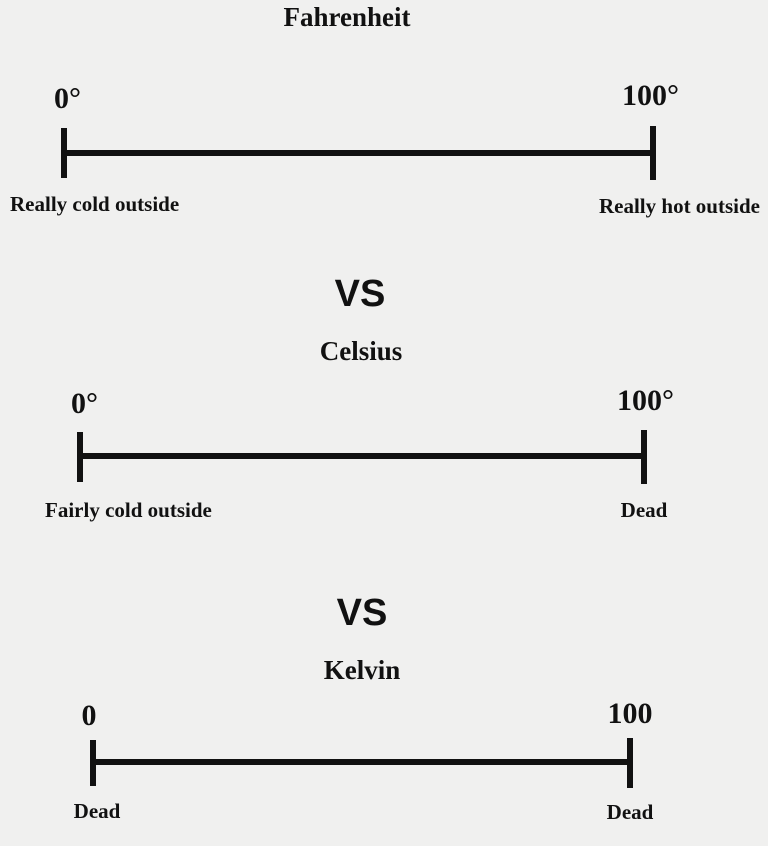  Describe the element at coordinates (679, 206) in the screenshot. I see `high-desc: Really hot outside` at that location.